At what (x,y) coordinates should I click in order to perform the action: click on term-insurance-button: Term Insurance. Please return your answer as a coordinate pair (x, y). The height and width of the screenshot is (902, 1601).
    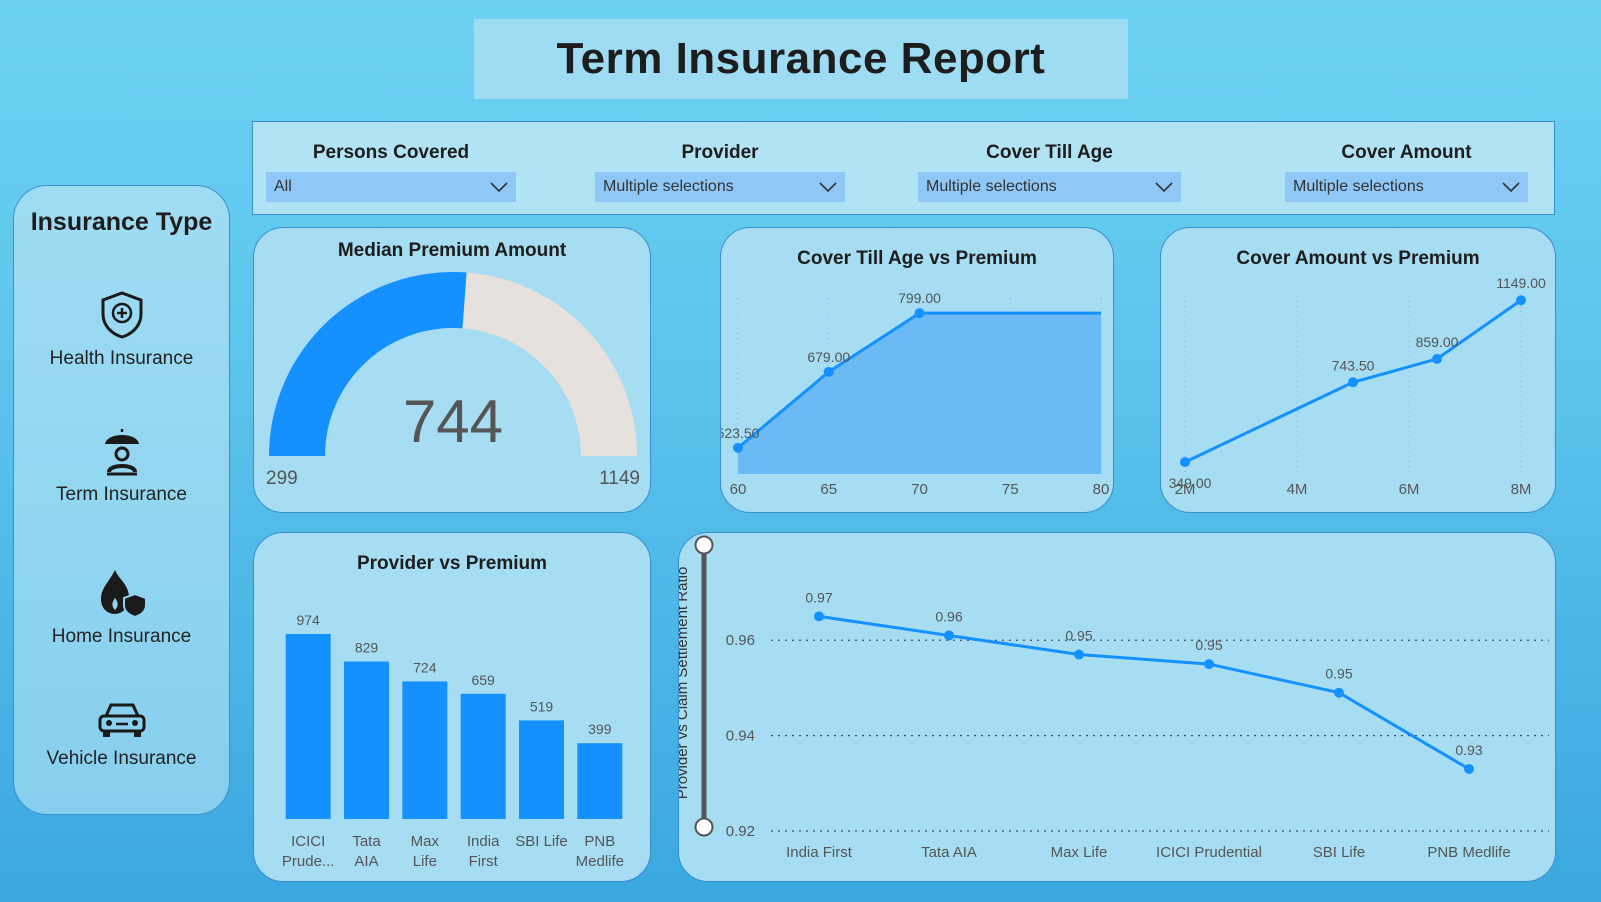
    Looking at the image, I should click on (121, 466).